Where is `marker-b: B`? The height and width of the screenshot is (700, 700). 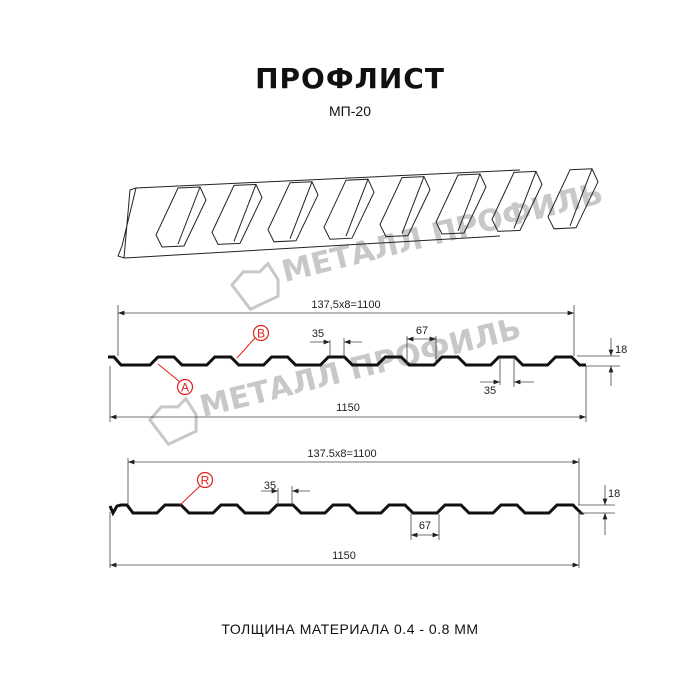
marker-b: B is located at coordinates (253, 341).